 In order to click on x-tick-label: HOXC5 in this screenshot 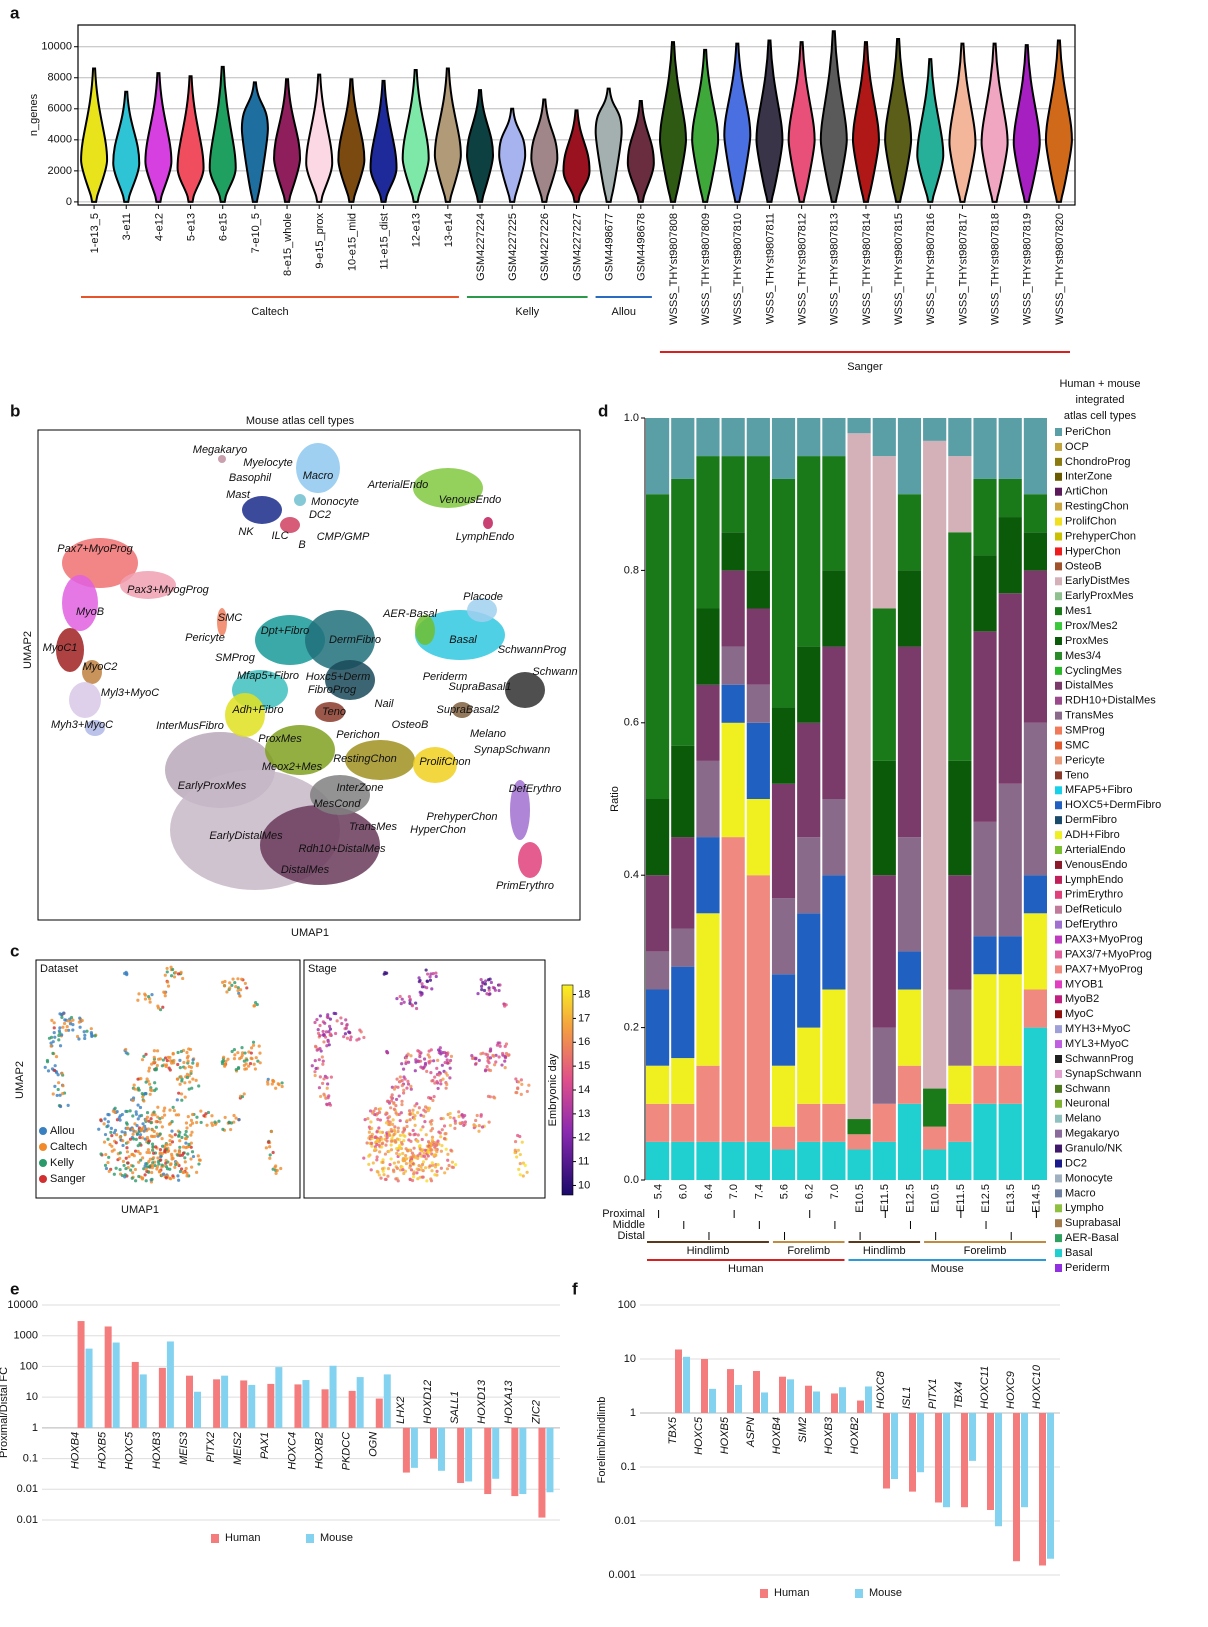, I will do `click(130, 1450)`.